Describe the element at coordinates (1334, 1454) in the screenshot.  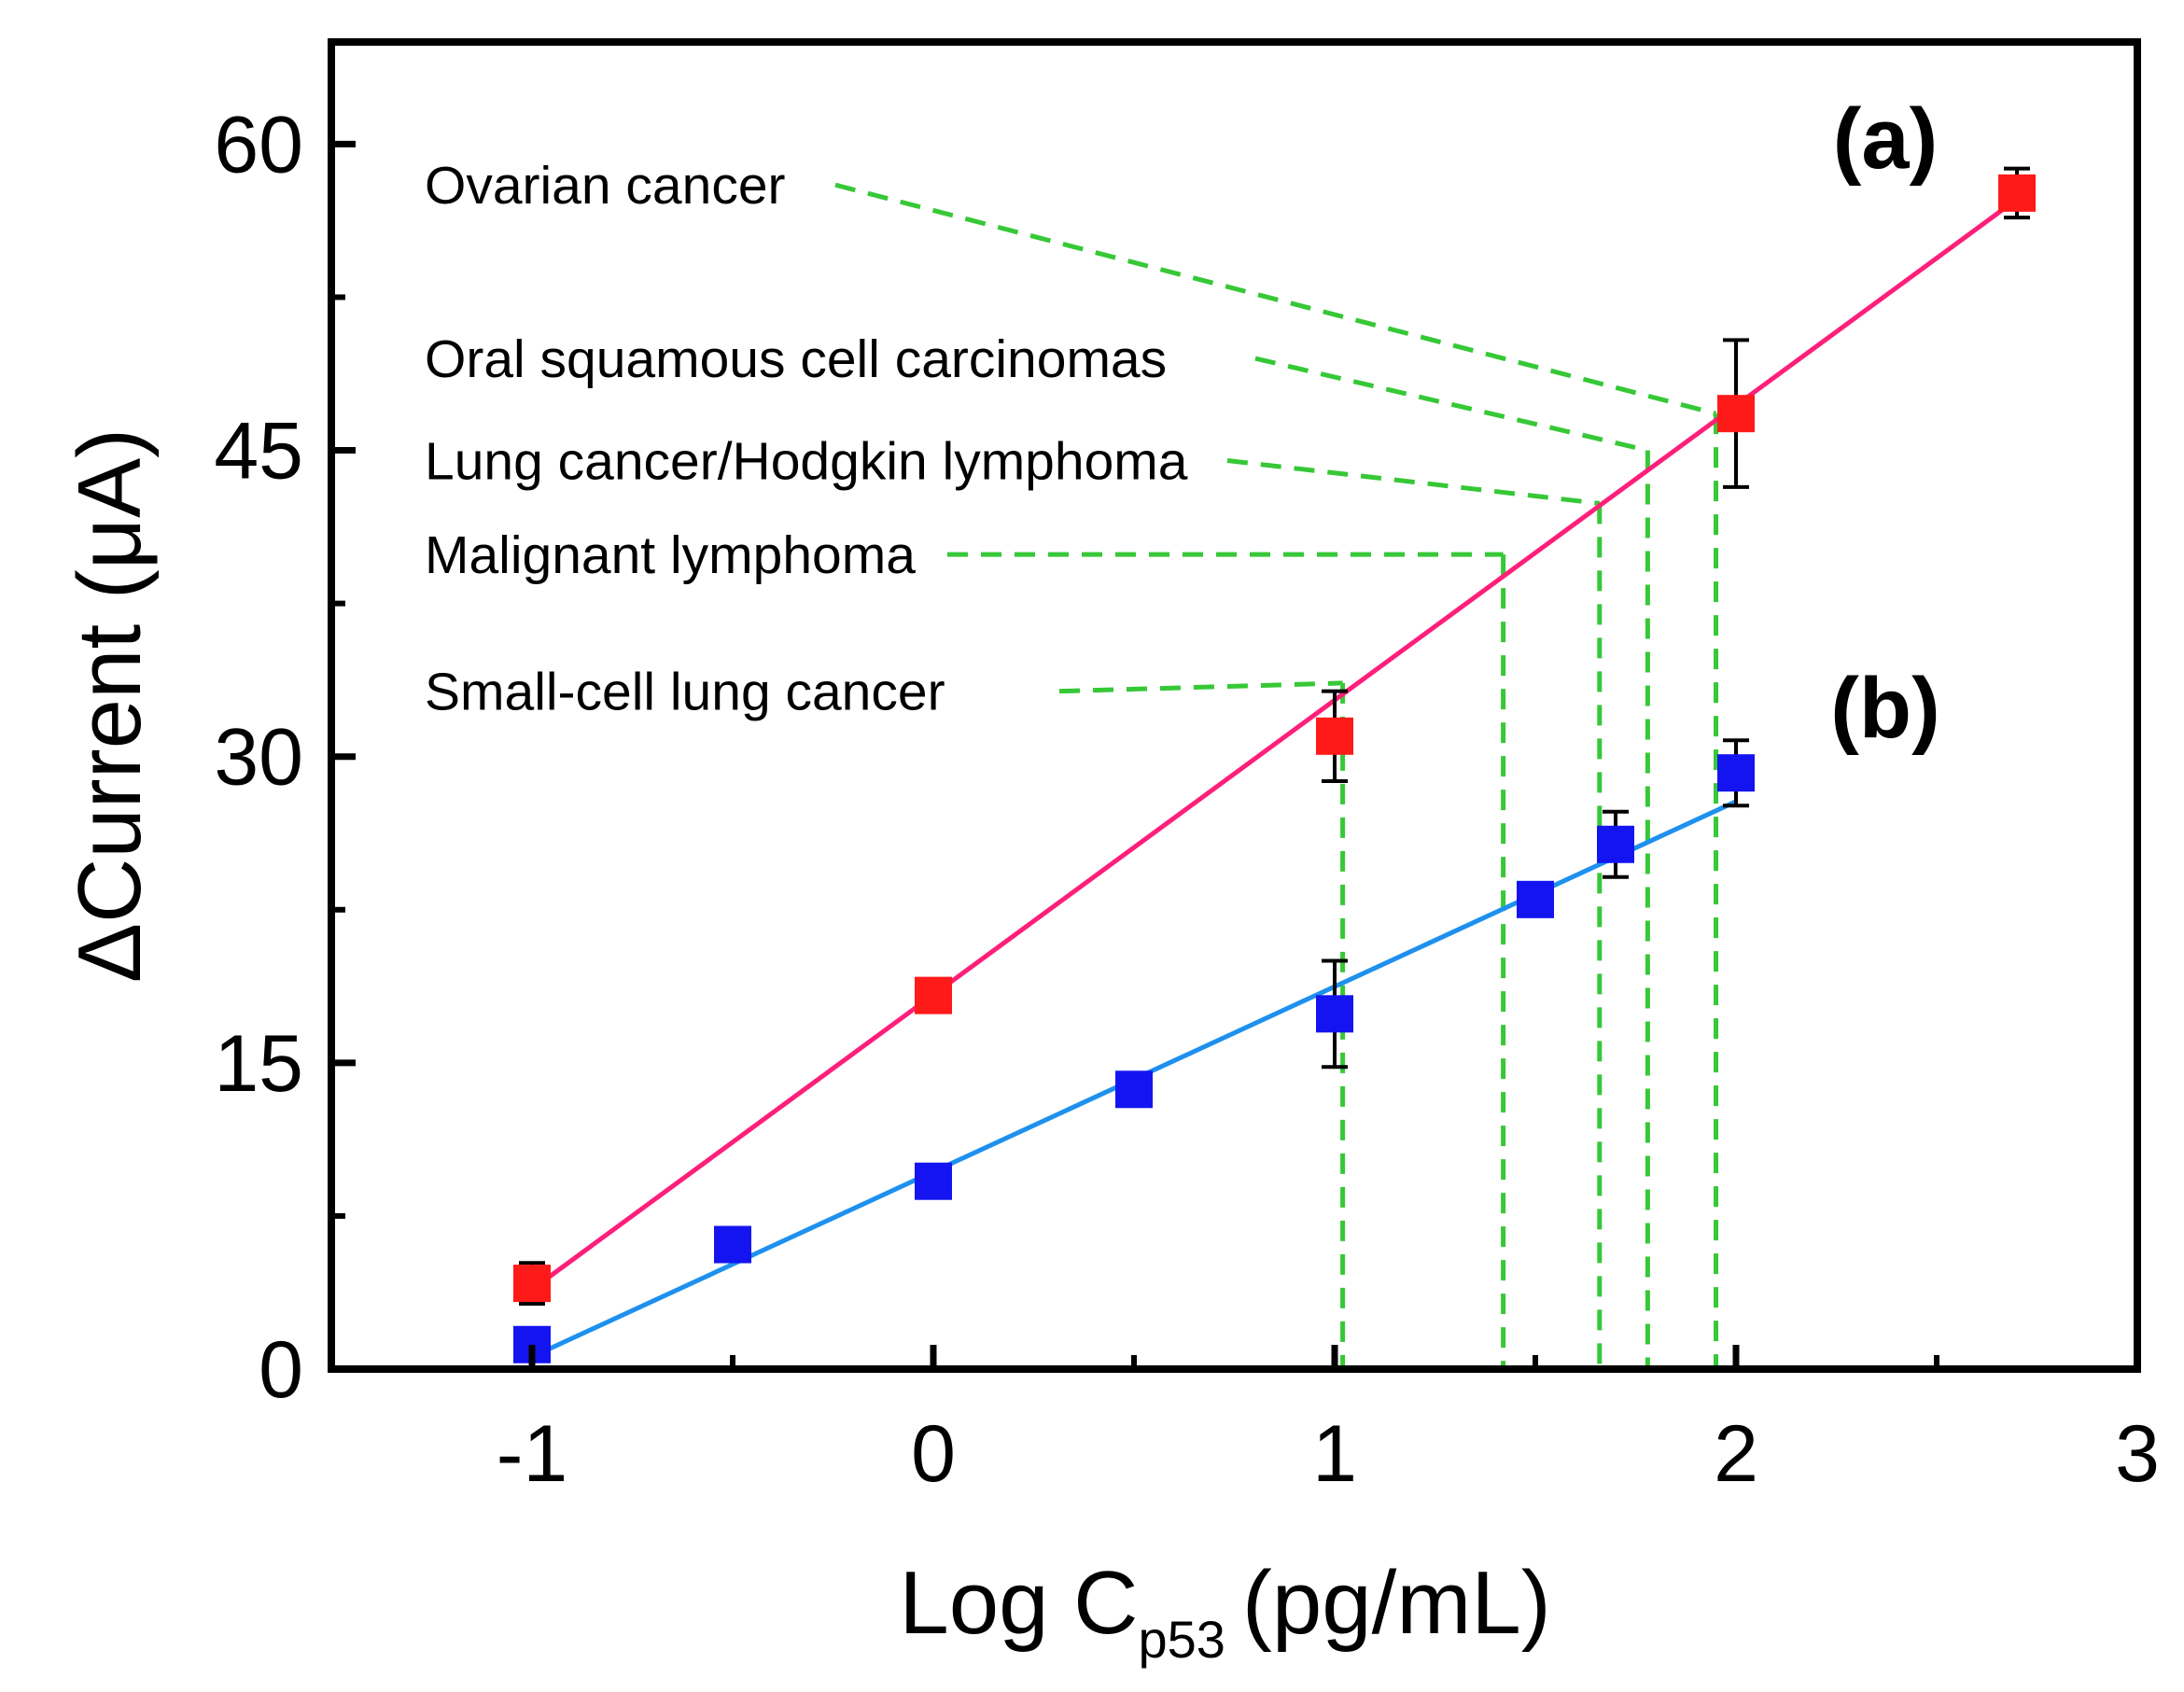
I see `x-tick-label: 1` at that location.